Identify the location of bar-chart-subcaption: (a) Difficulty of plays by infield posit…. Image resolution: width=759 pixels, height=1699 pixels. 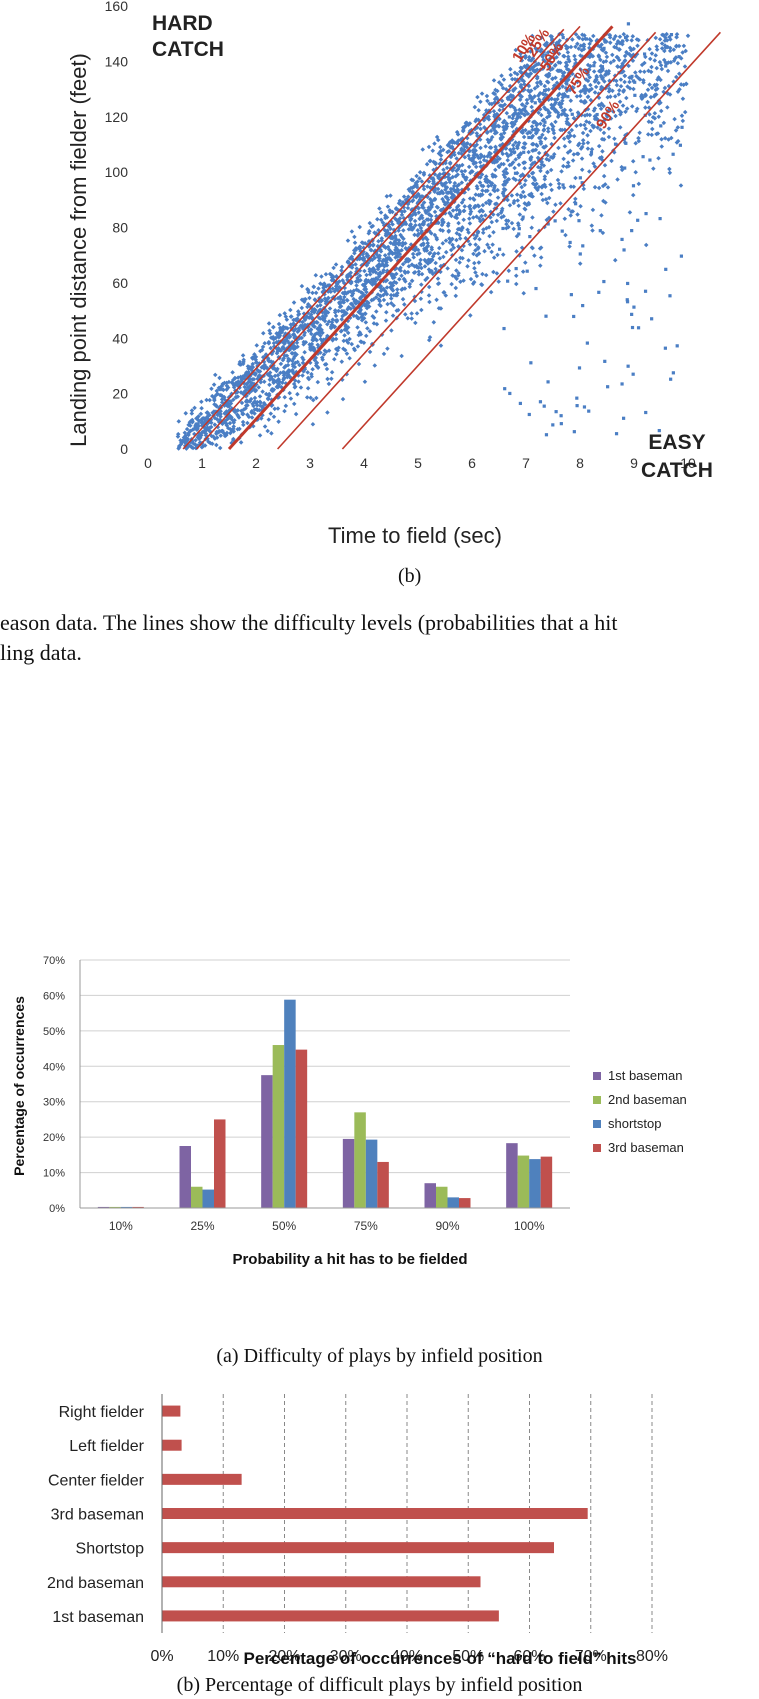
(379, 1356).